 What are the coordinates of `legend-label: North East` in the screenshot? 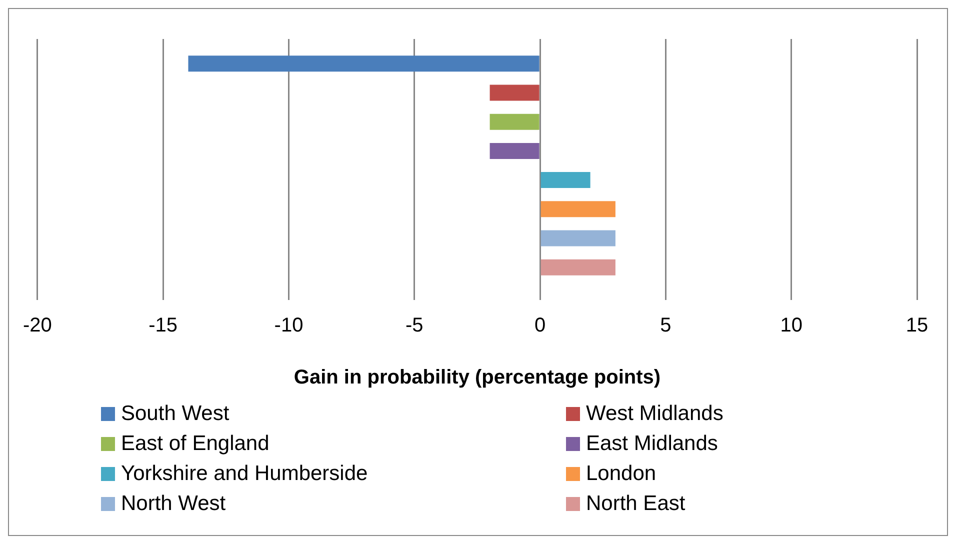 It's located at (636, 504).